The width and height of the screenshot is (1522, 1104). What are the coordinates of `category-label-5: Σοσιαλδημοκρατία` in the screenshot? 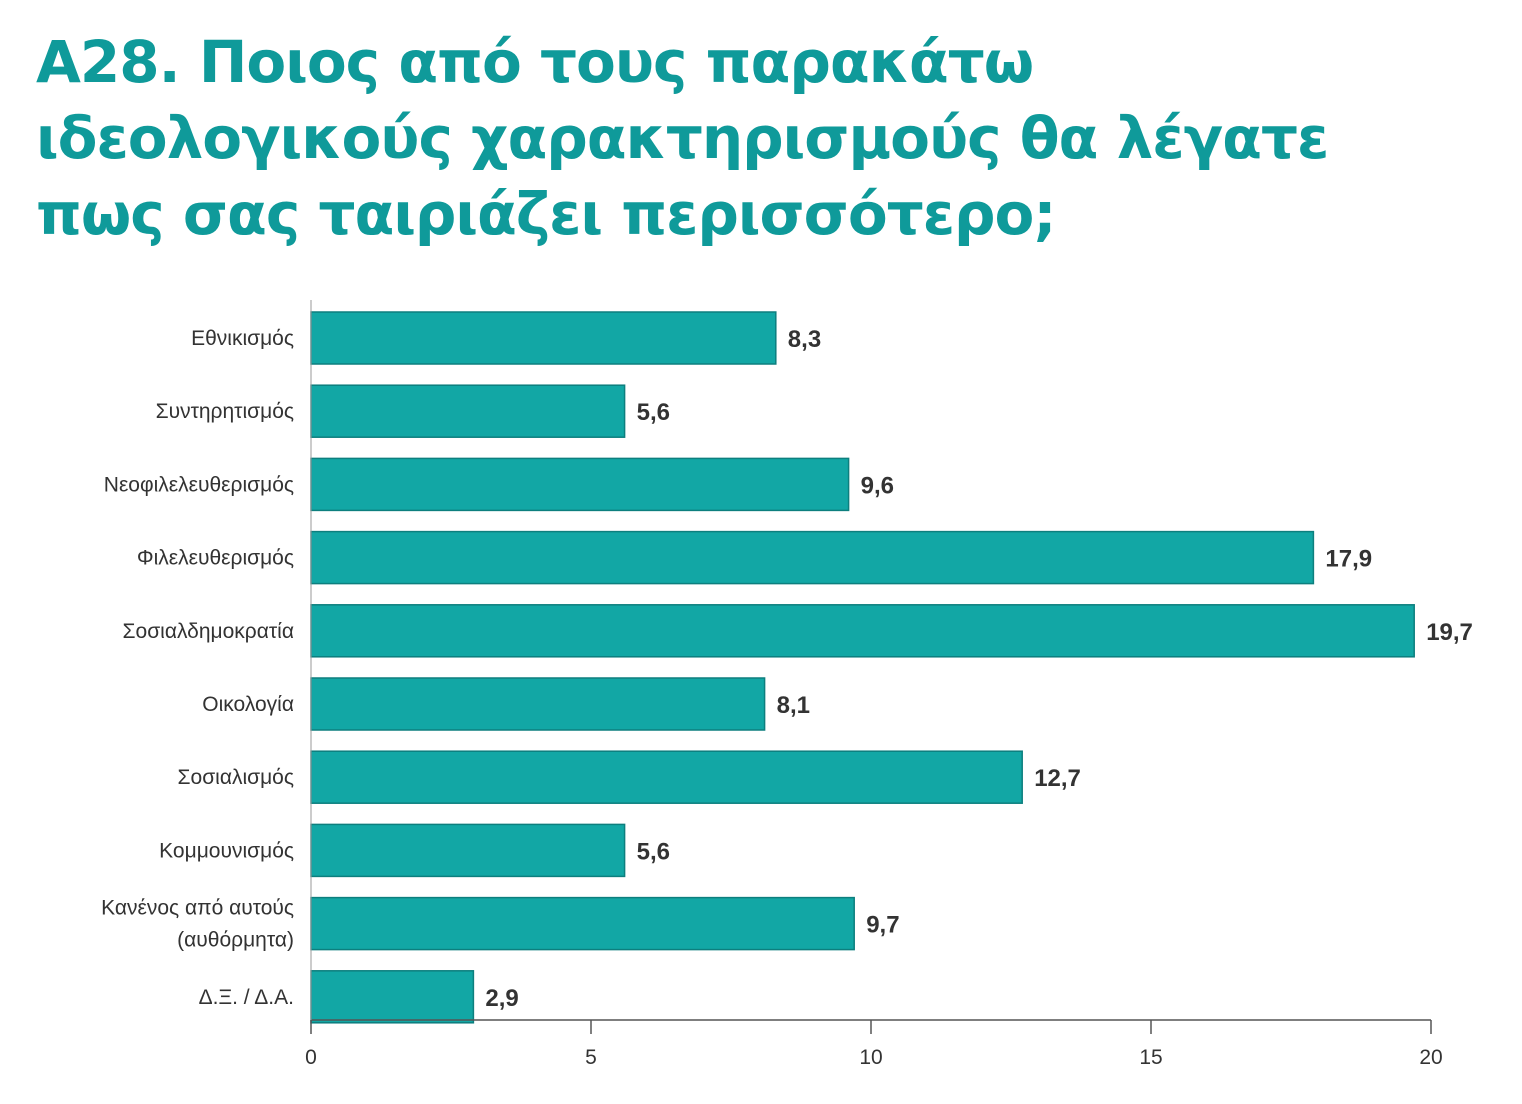 It's located at (208, 631).